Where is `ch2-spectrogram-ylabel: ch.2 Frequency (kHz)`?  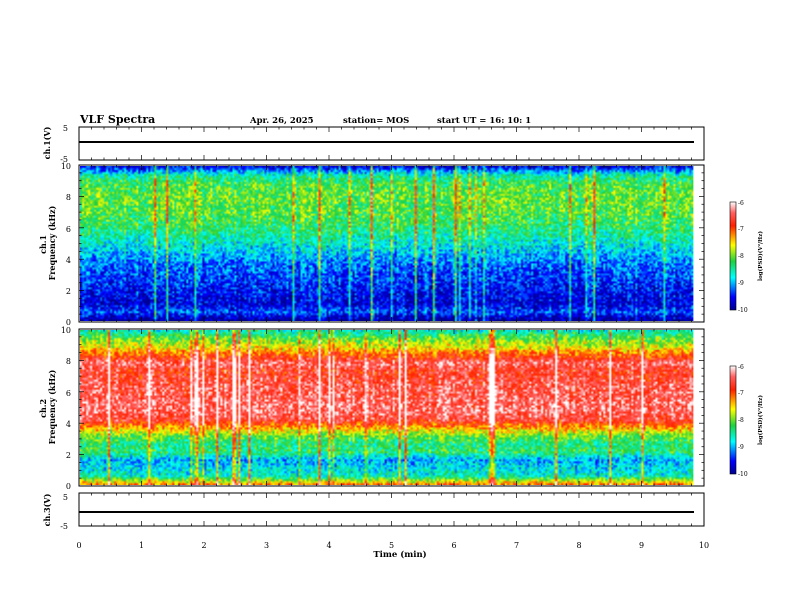 ch2-spectrogram-ylabel: ch.2 Frequency (kHz) is located at coordinates (47, 406).